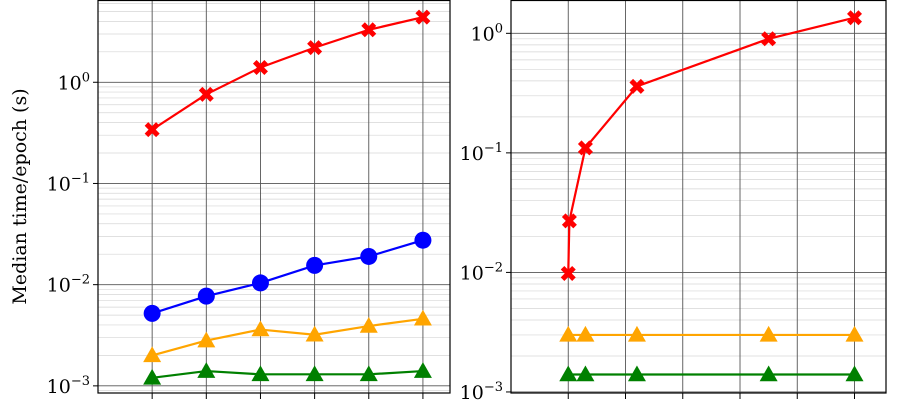  What do you see at coordinates (20, 196) in the screenshot?
I see `y-axis-label: Median time/epoch (s)` at bounding box center [20, 196].